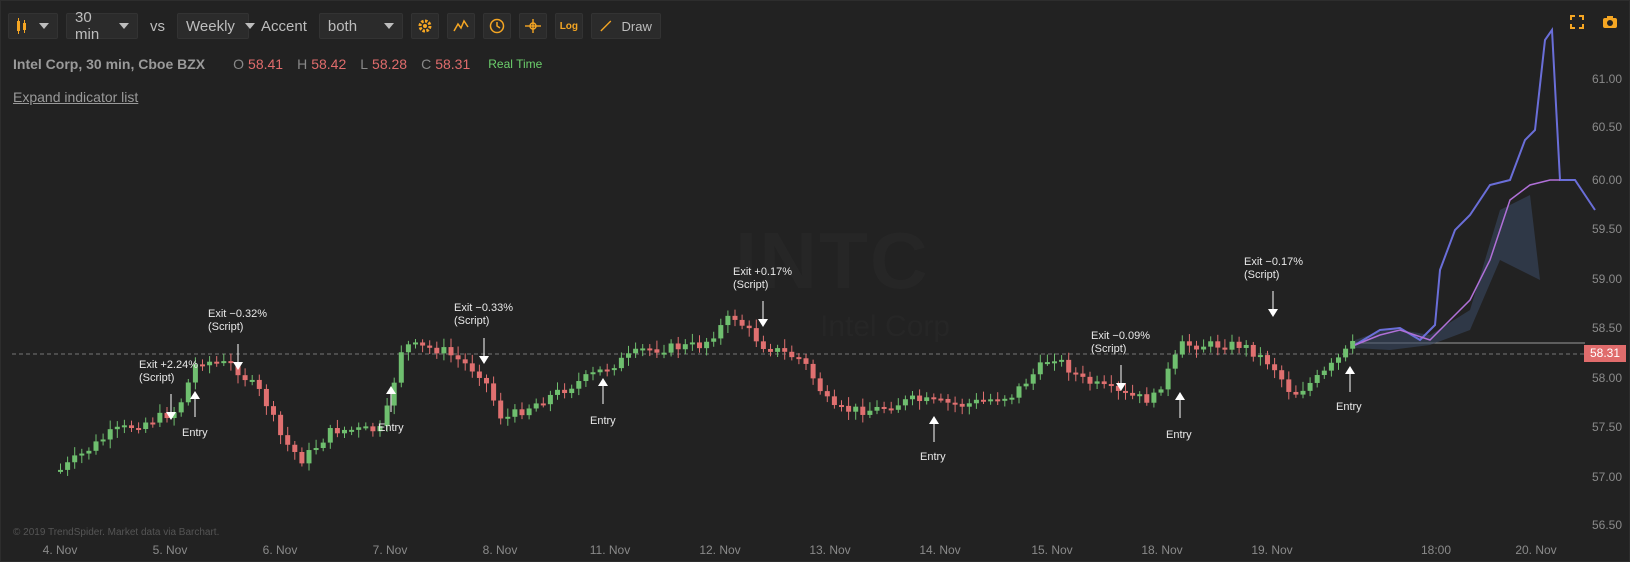 Image resolution: width=1630 pixels, height=562 pixels. What do you see at coordinates (1610, 24) in the screenshot?
I see `screenshot-button` at bounding box center [1610, 24].